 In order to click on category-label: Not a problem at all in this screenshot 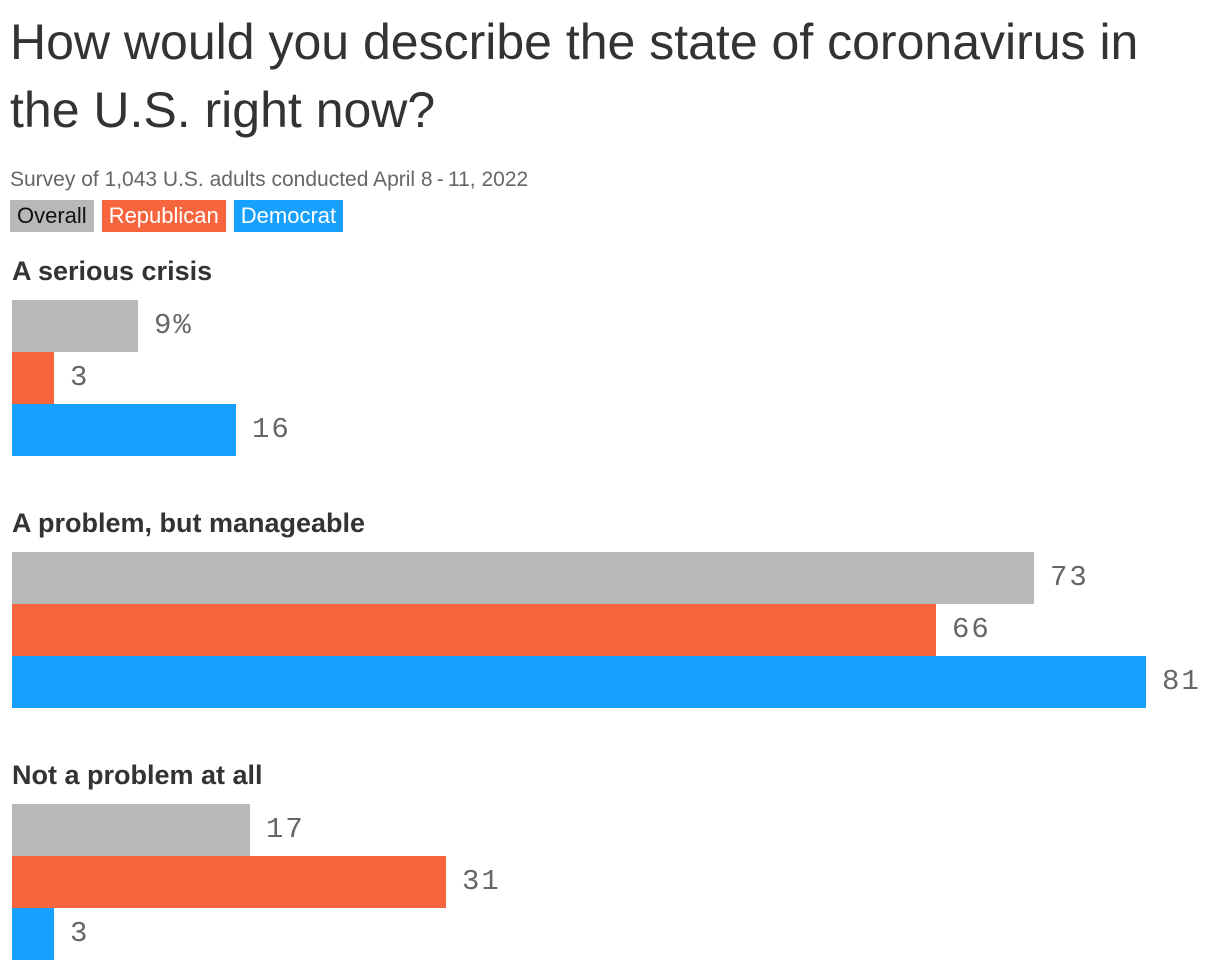, I will do `click(137, 775)`.